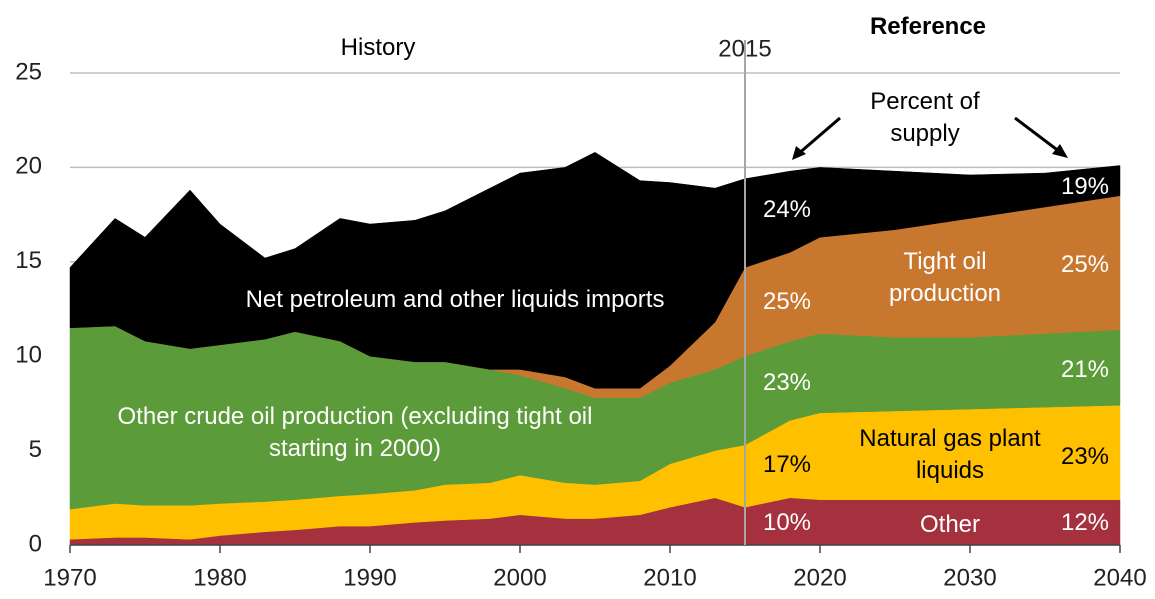 The image size is (1155, 599). I want to click on x-tick-label: 1980, so click(219, 577).